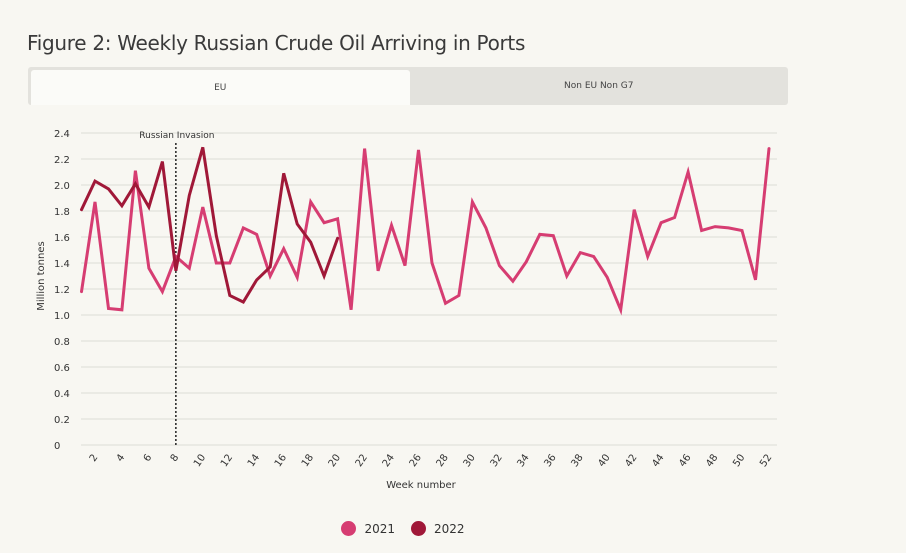 The image size is (906, 553). What do you see at coordinates (62, 264) in the screenshot?
I see `y-tick-label: 1.4` at bounding box center [62, 264].